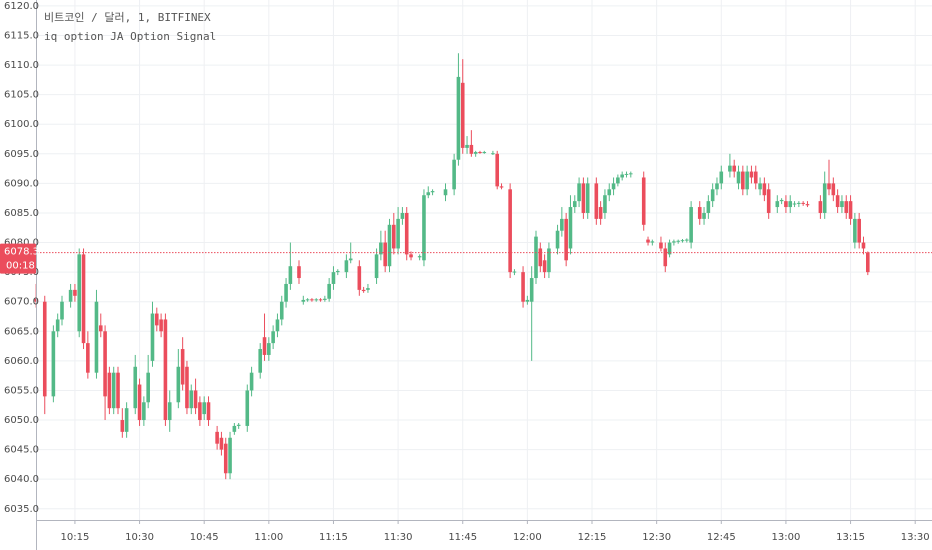 Image resolution: width=932 pixels, height=550 pixels. What do you see at coordinates (786, 537) in the screenshot?
I see `x-tick-label: 13:00` at bounding box center [786, 537].